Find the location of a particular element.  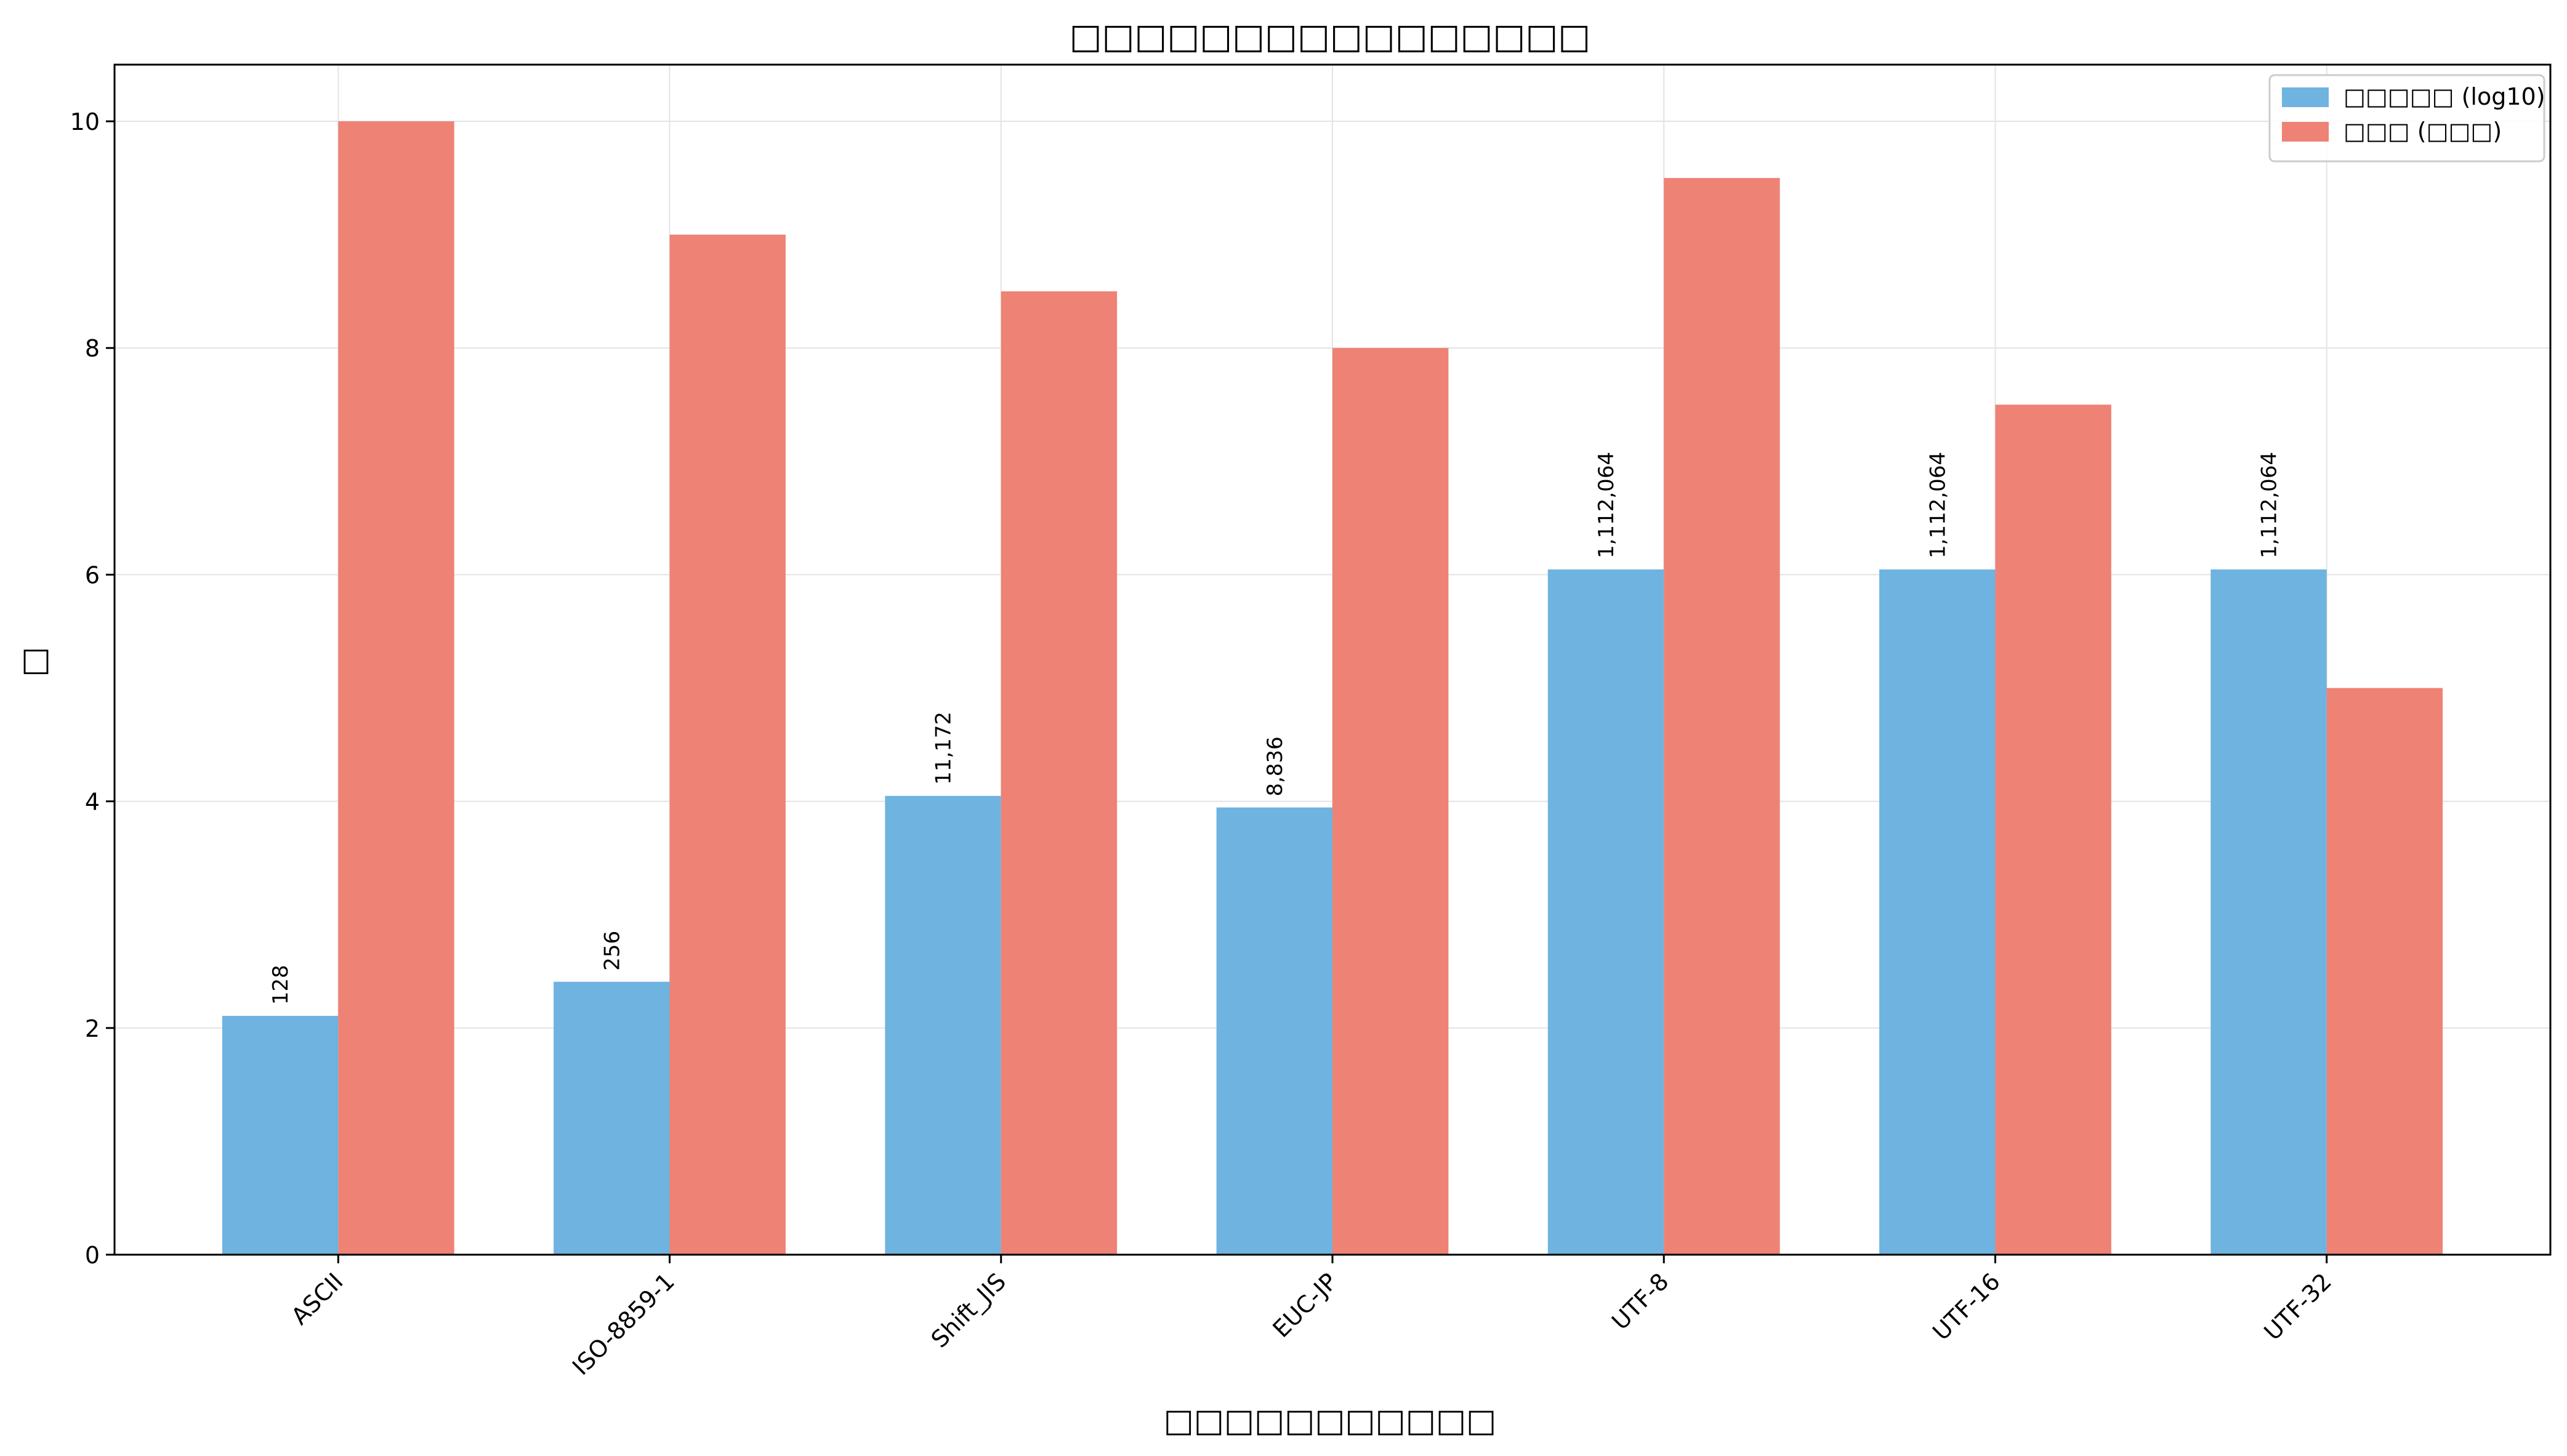

y-tick-label: 0 is located at coordinates (92, 1255).